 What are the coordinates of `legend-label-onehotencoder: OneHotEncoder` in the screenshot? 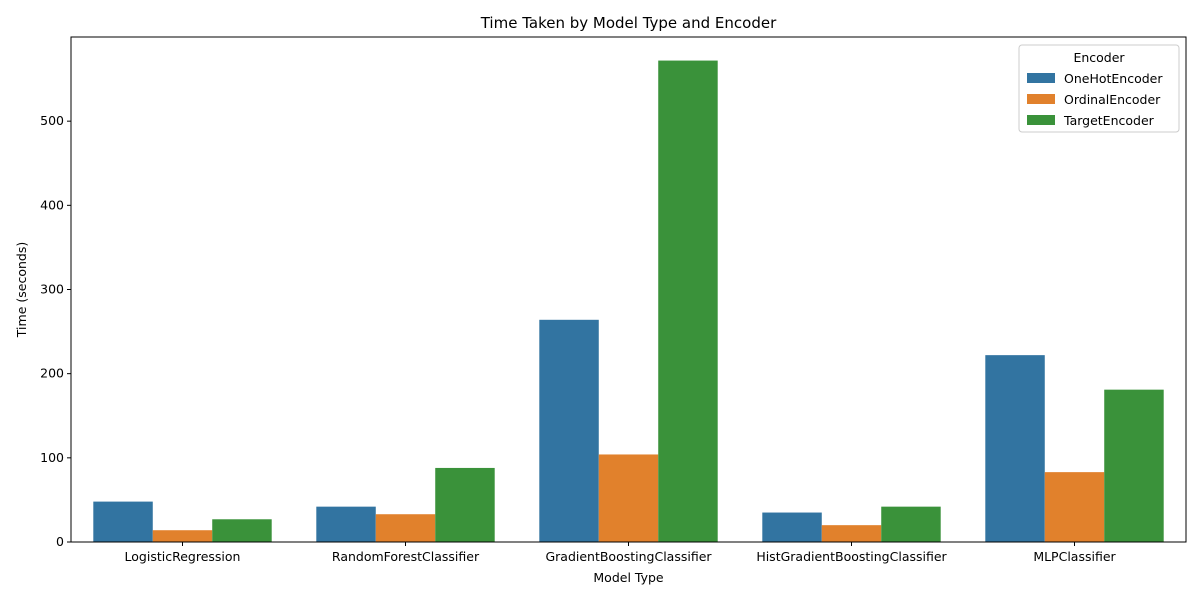 It's located at (1113, 78).